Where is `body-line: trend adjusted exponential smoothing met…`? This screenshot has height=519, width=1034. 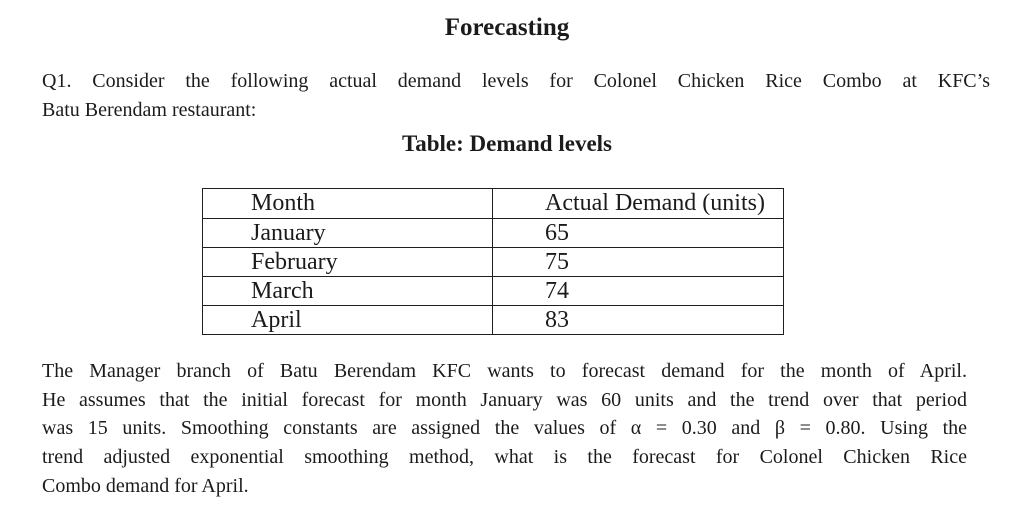 body-line: trend adjusted exponential smoothing met… is located at coordinates (504, 457).